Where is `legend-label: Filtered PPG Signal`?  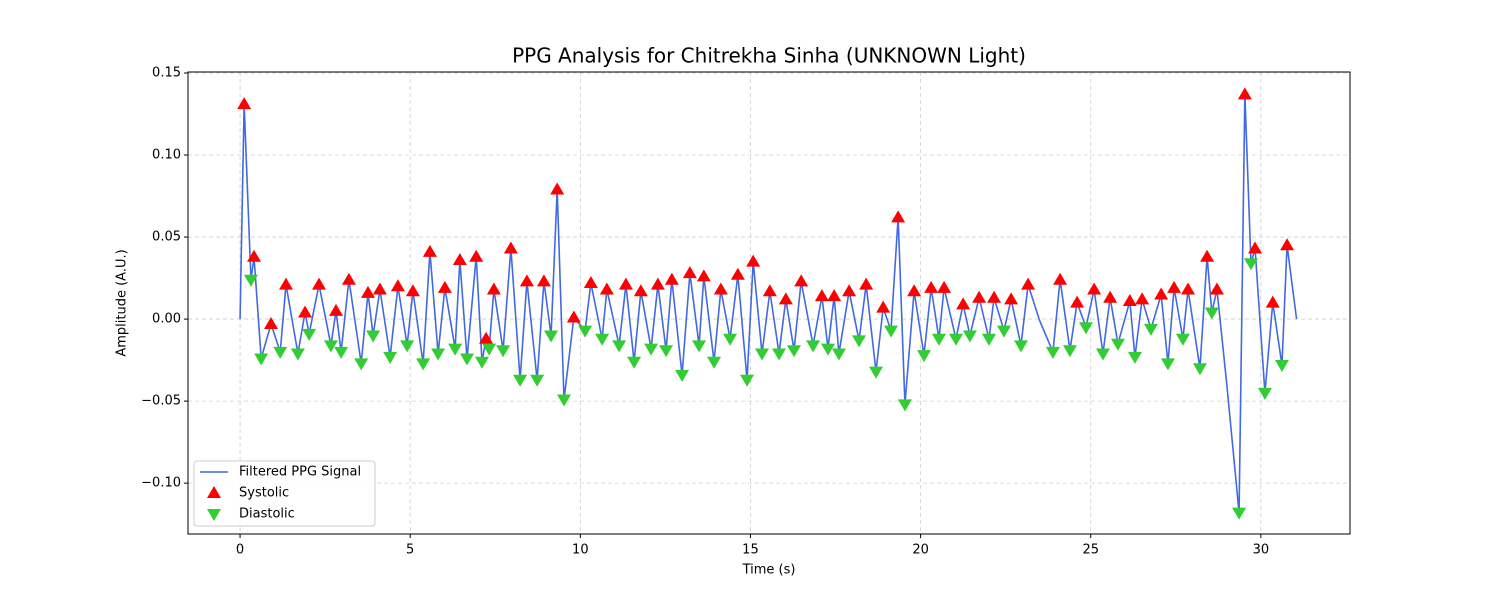 legend-label: Filtered PPG Signal is located at coordinates (300, 472).